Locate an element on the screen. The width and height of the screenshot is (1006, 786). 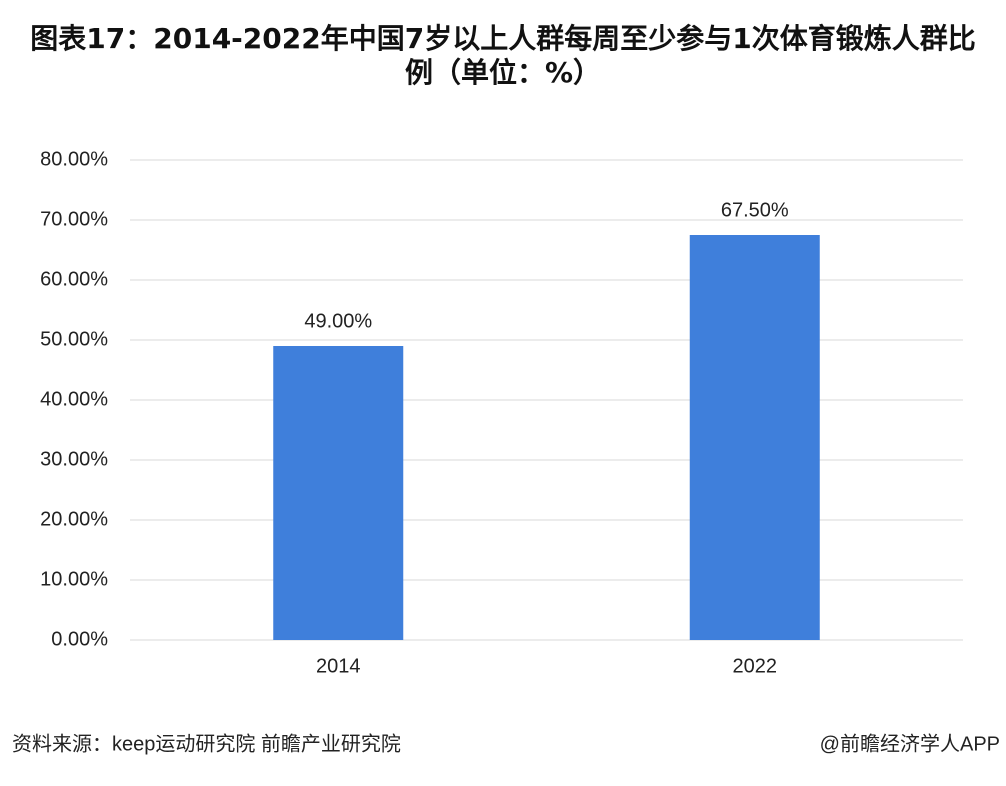
y-tick-label: 70.00% is located at coordinates (74, 219).